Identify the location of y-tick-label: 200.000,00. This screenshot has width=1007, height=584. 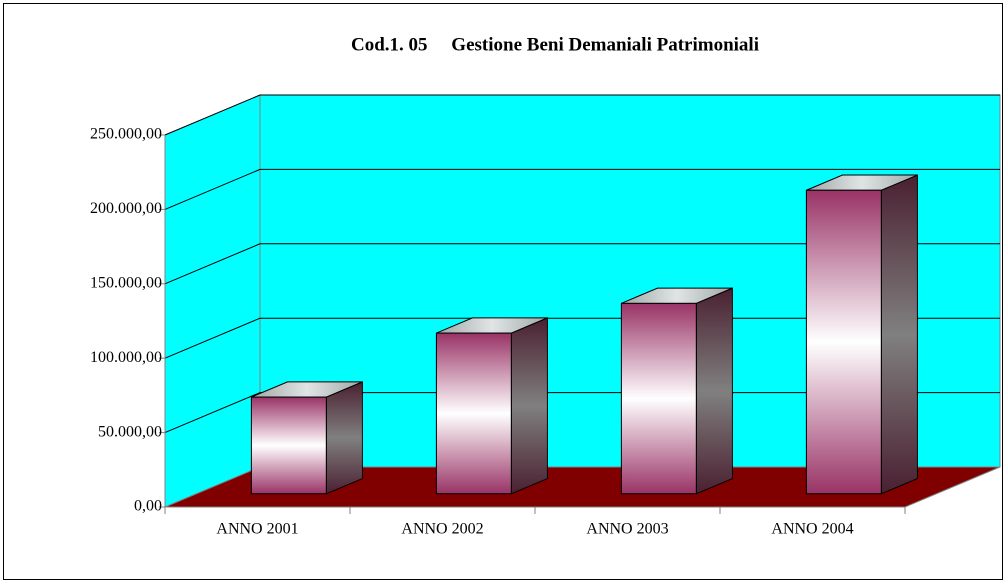
(126, 208).